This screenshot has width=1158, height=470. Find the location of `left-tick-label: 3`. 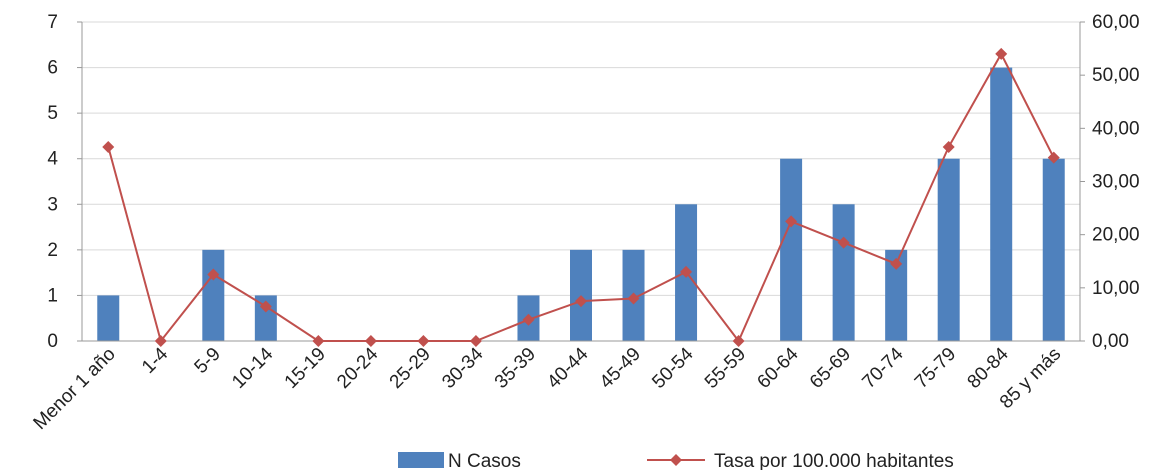

left-tick-label: 3 is located at coordinates (52, 204).